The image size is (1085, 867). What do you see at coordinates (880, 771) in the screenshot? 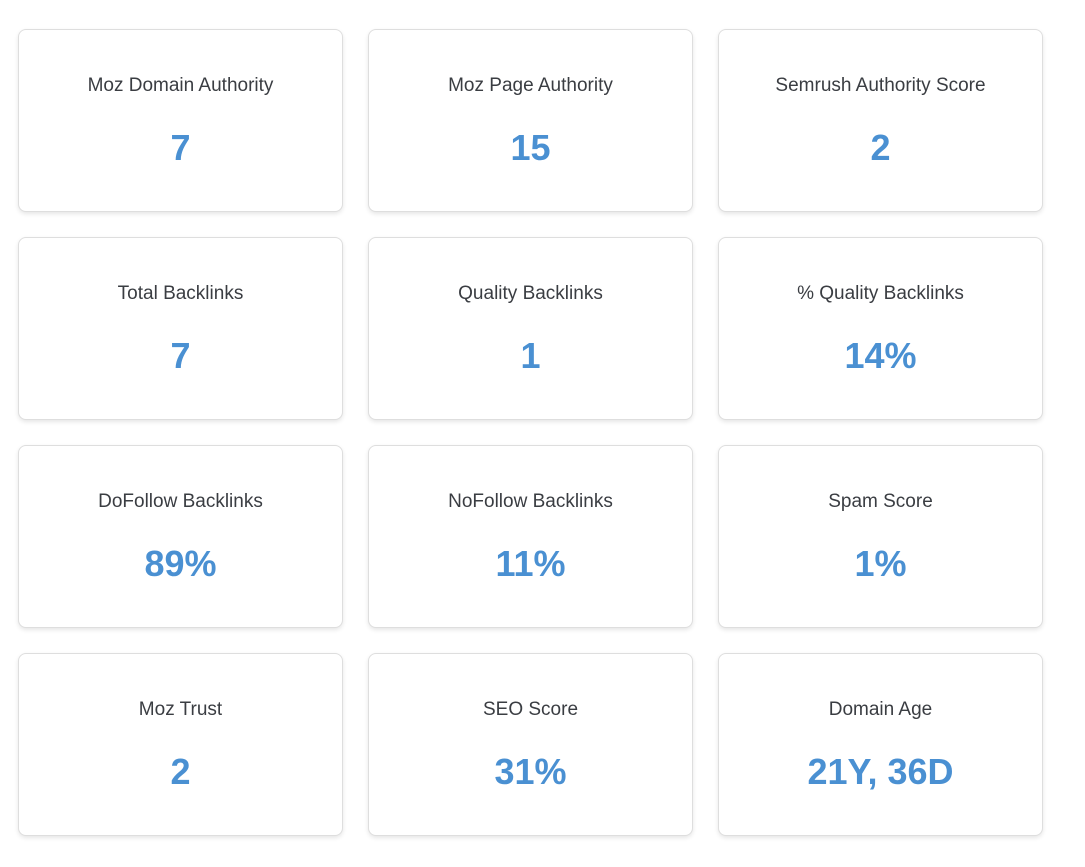
I see `metric-value: 21Y, 36D` at bounding box center [880, 771].